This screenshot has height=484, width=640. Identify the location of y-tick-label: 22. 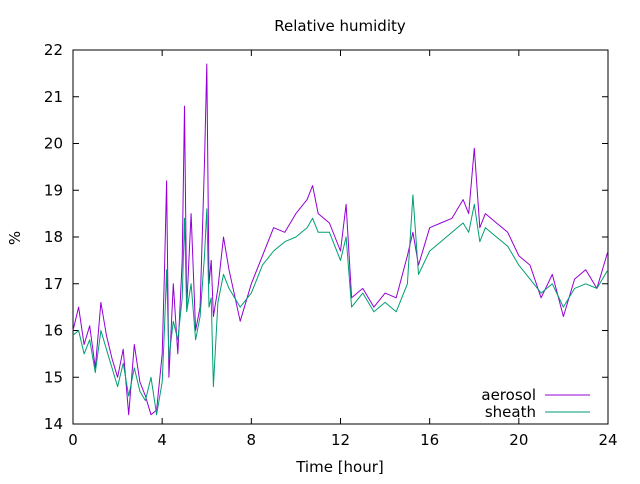
(53, 50).